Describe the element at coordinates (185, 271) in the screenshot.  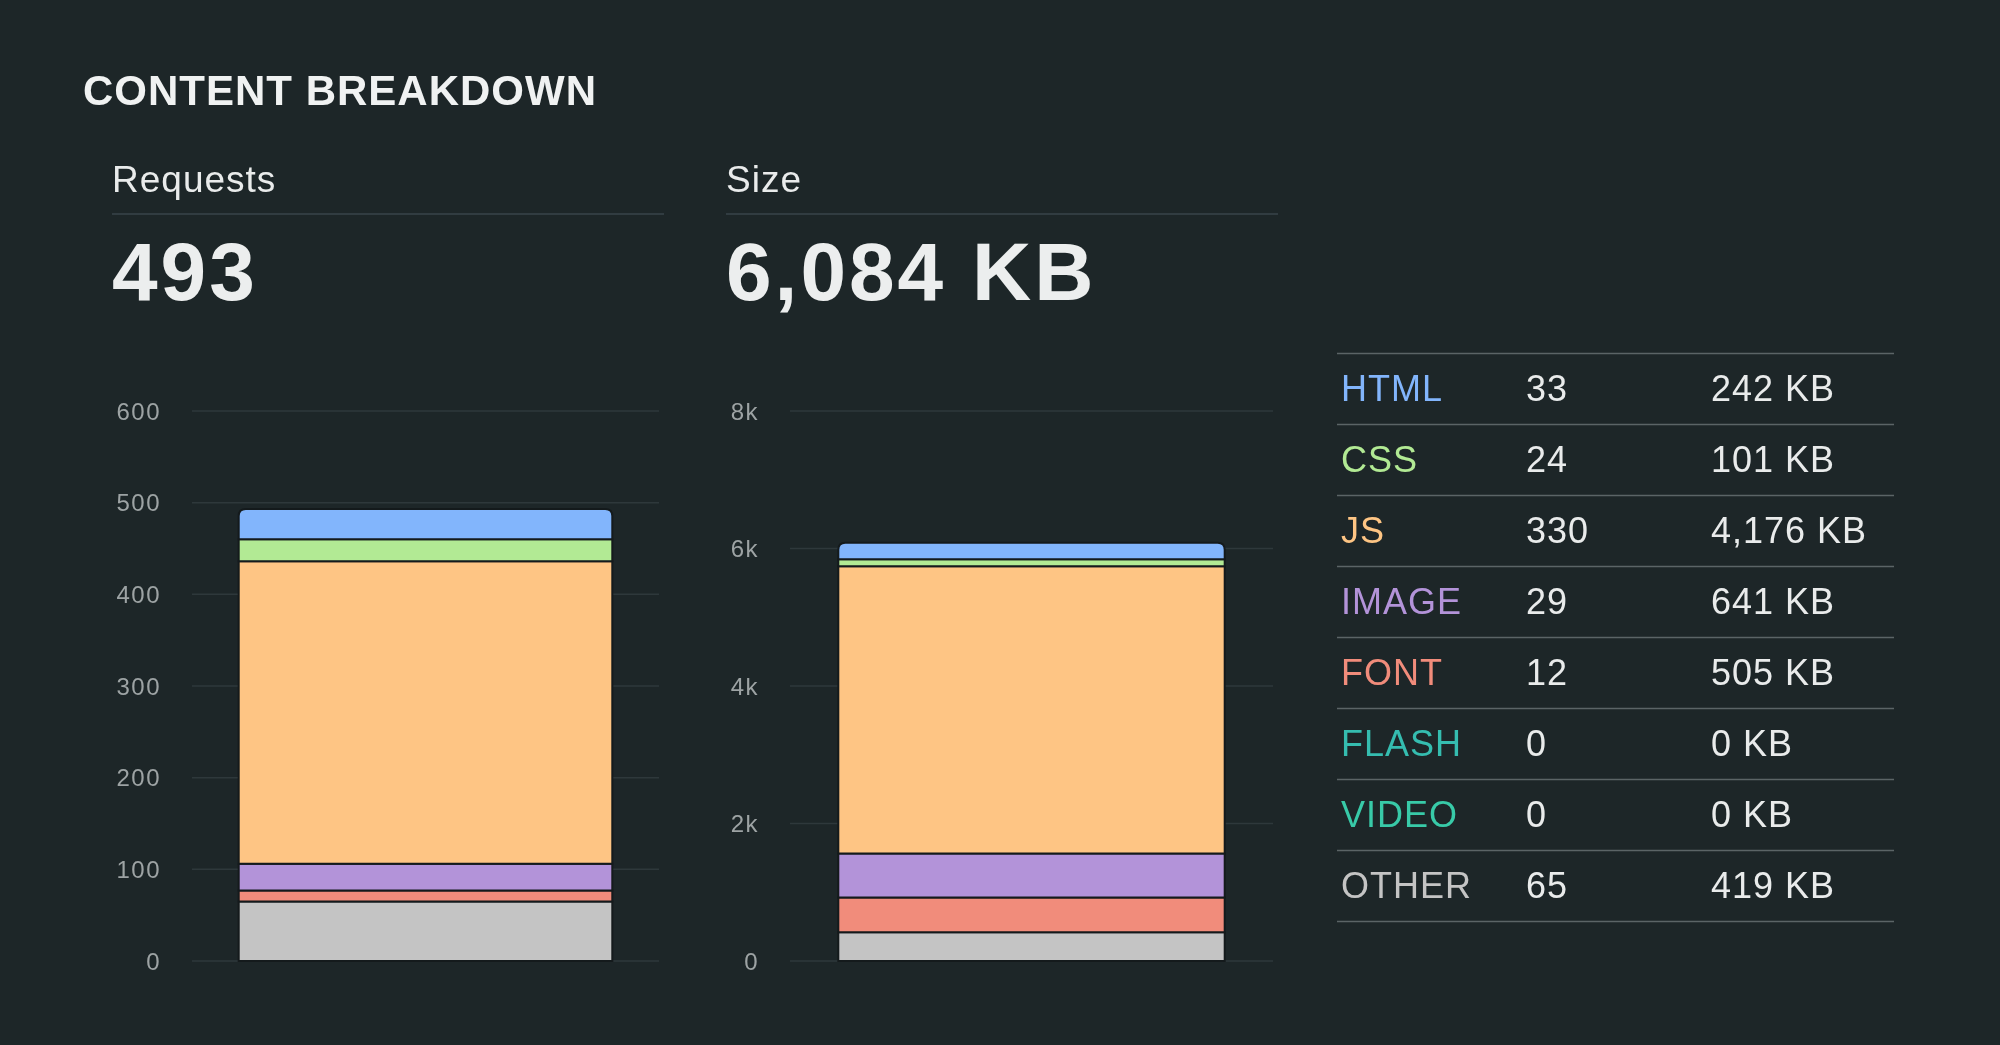
I see `total-label: 493` at that location.